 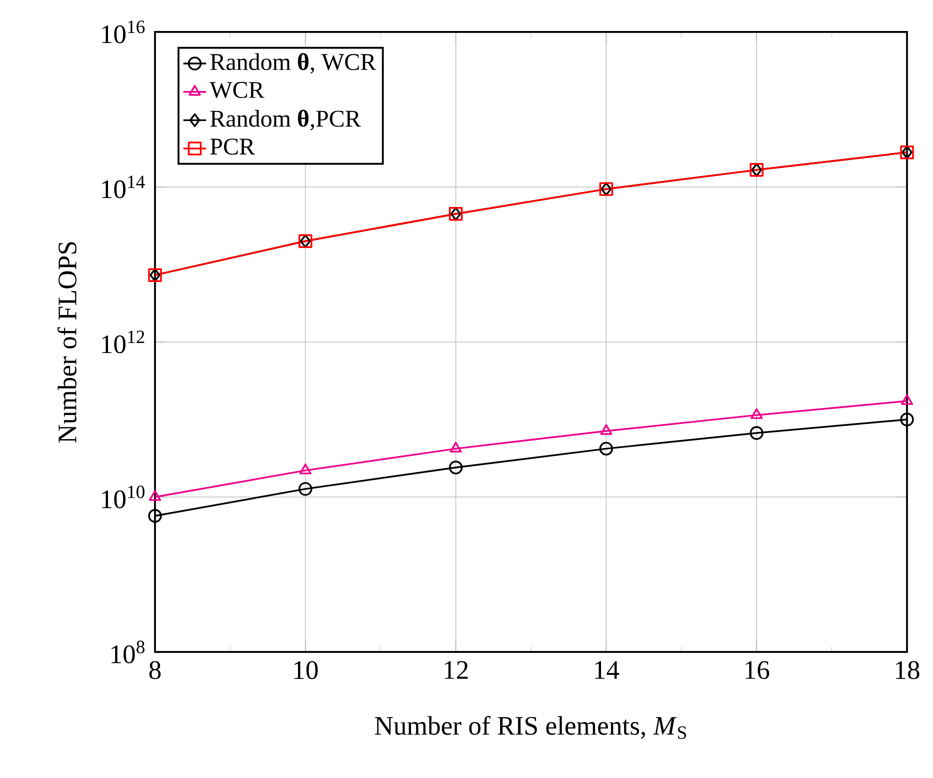 What do you see at coordinates (128, 652) in the screenshot?
I see `y-tick-label: 10$^{8}$` at bounding box center [128, 652].